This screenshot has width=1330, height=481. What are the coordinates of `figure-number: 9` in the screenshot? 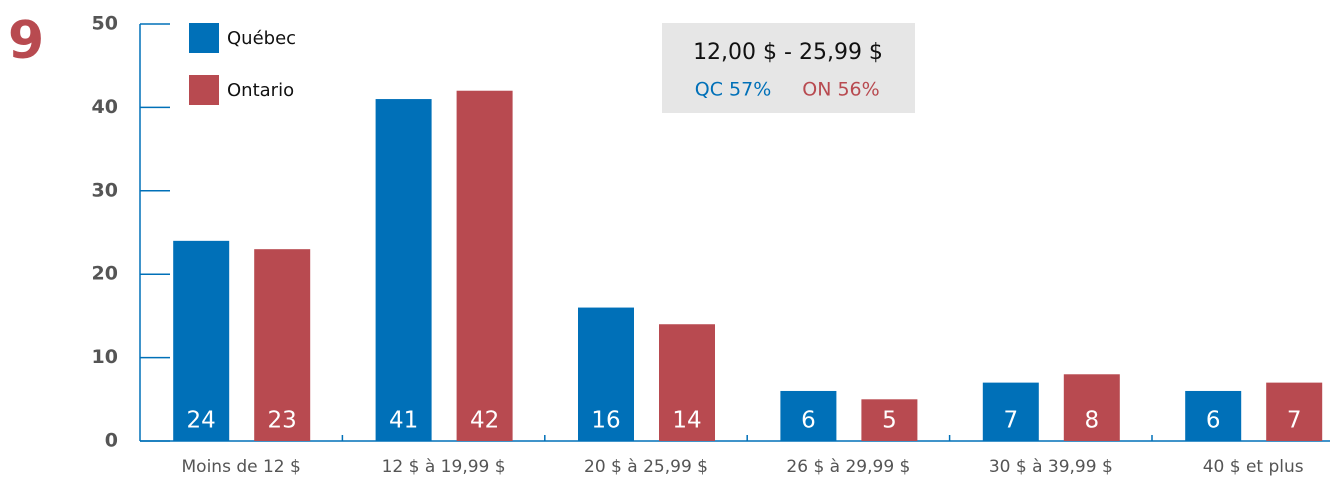 It's located at (26, 41).